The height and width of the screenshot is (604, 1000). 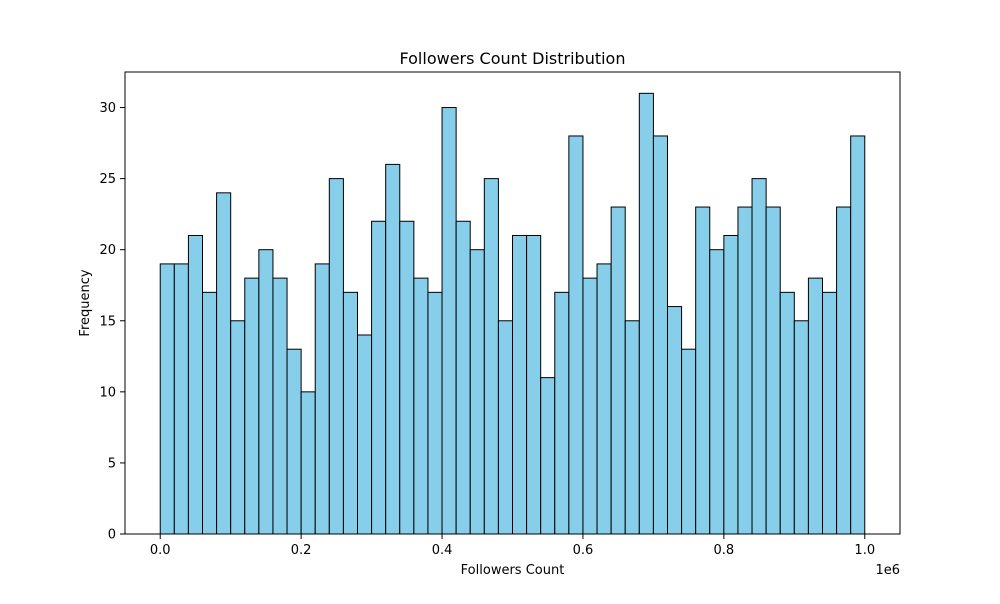 I want to click on x-offset-label: 1e6, so click(x=887, y=570).